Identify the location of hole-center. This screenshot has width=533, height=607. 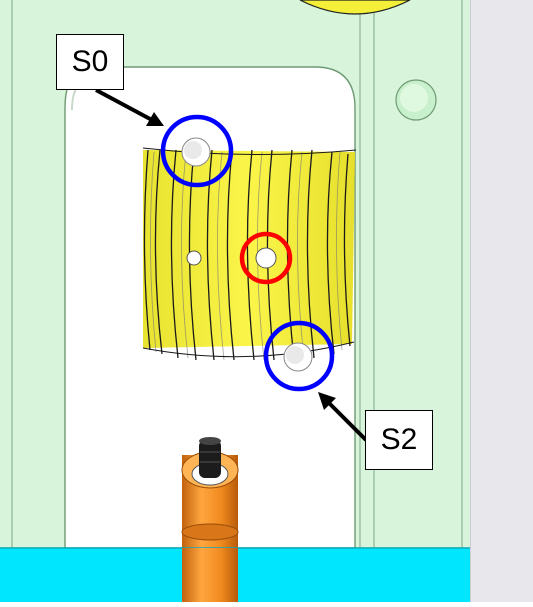
(266, 258).